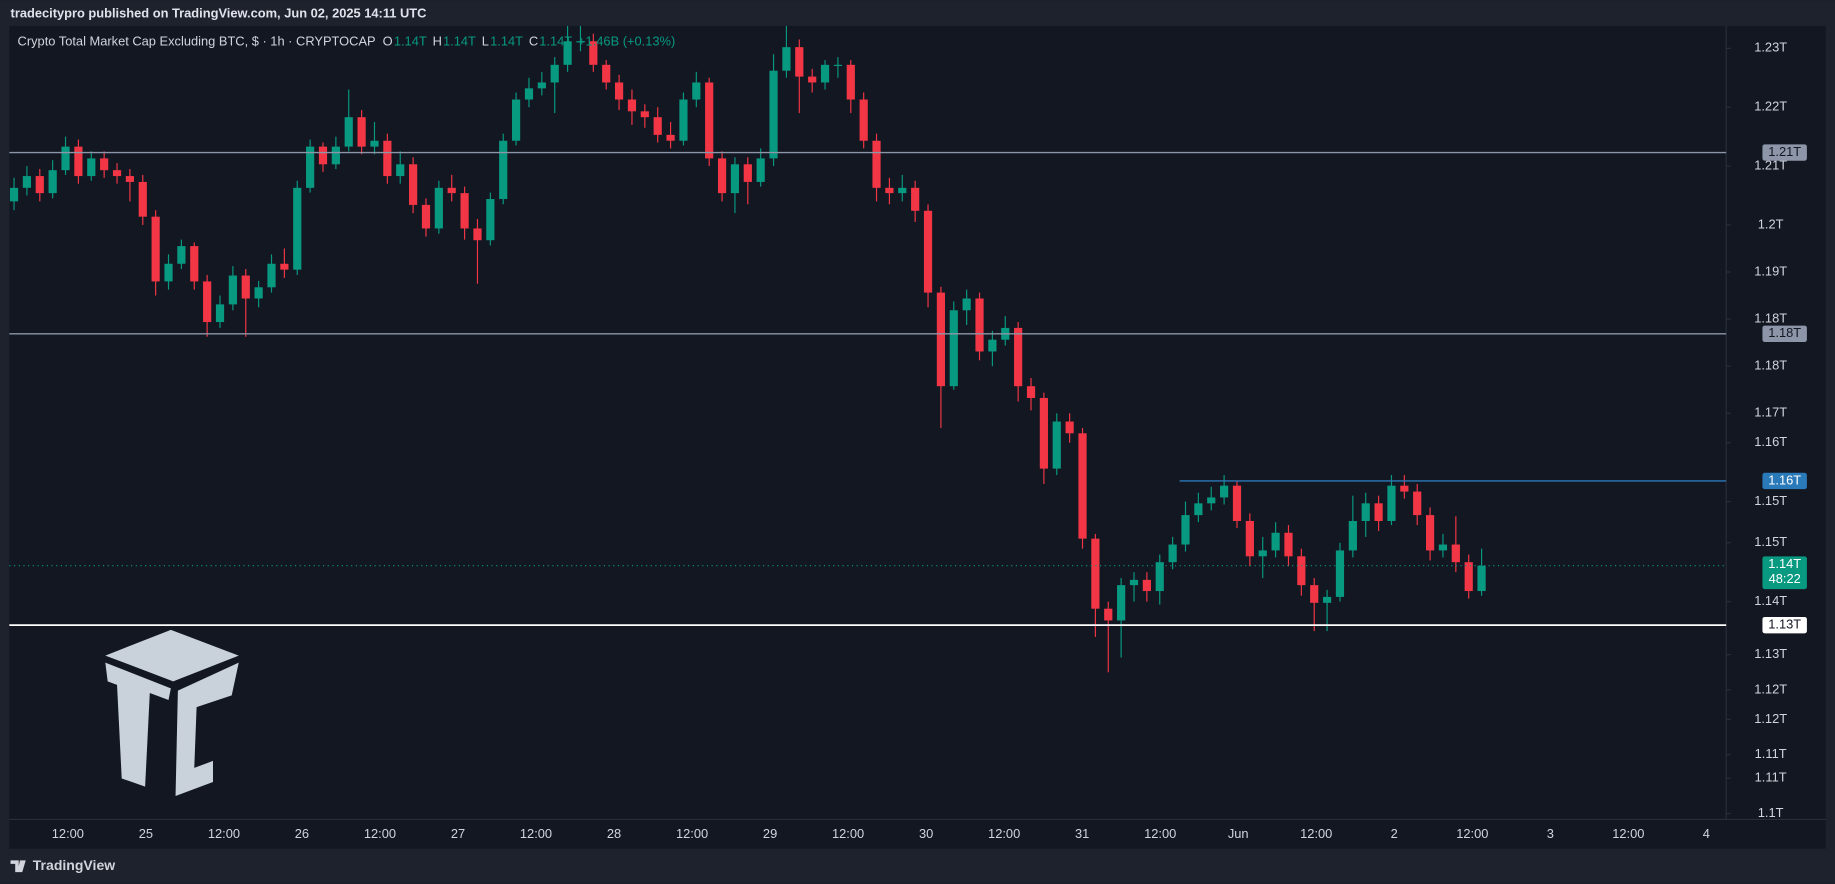  What do you see at coordinates (1770, 412) in the screenshot?
I see `y-tick-label: 1.17T` at bounding box center [1770, 412].